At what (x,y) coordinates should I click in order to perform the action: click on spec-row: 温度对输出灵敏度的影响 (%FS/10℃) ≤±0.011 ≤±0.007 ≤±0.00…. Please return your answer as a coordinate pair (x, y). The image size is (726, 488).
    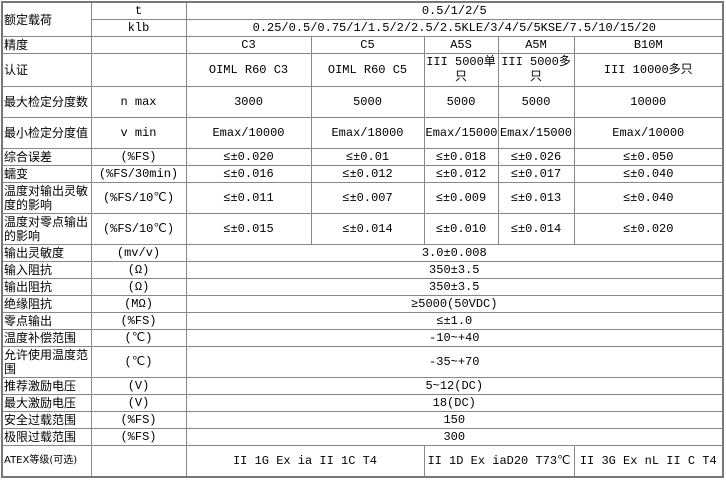
    Looking at the image, I should click on (362, 198).